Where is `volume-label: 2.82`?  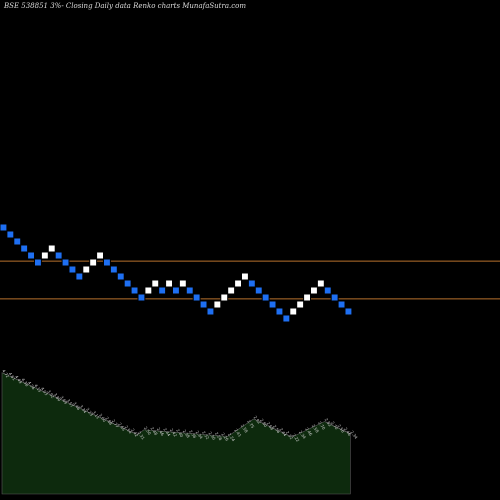
volume-label: 2.82 is located at coordinates (328, 422).